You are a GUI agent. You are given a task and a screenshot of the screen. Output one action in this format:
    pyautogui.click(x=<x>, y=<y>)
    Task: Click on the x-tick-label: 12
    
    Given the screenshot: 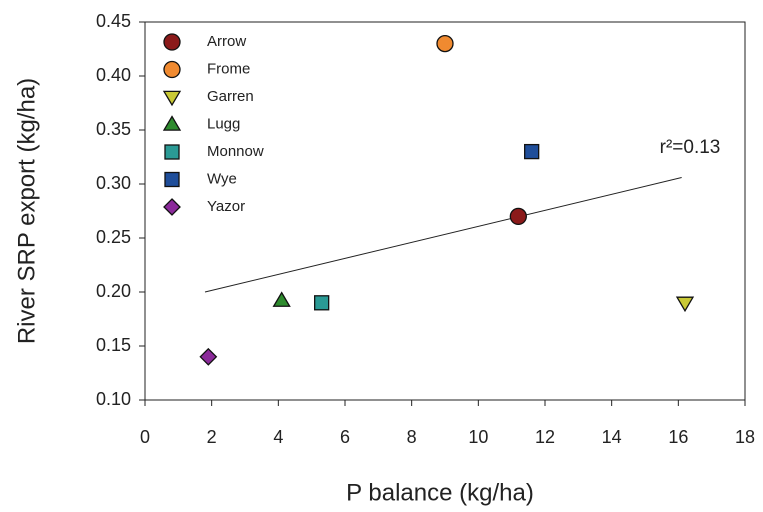 What is the action you would take?
    pyautogui.click(x=545, y=437)
    